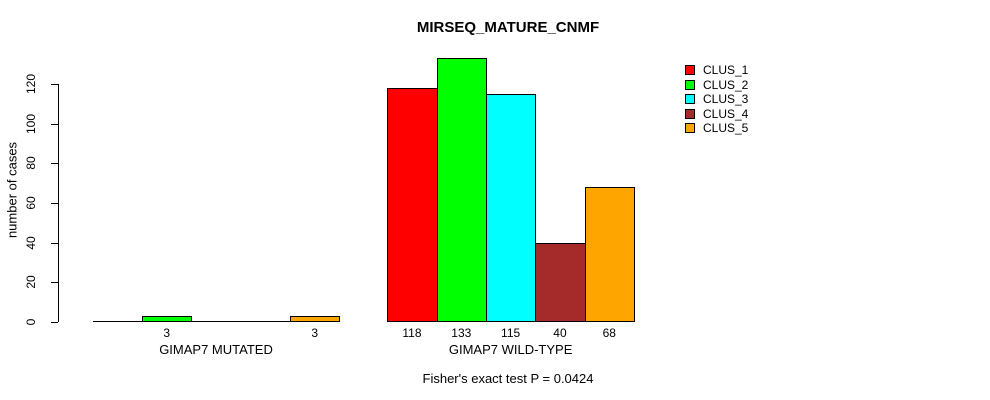 Image resolution: width=990 pixels, height=400 pixels. I want to click on group-label: GIMAP7 MUTATED, so click(216, 349).